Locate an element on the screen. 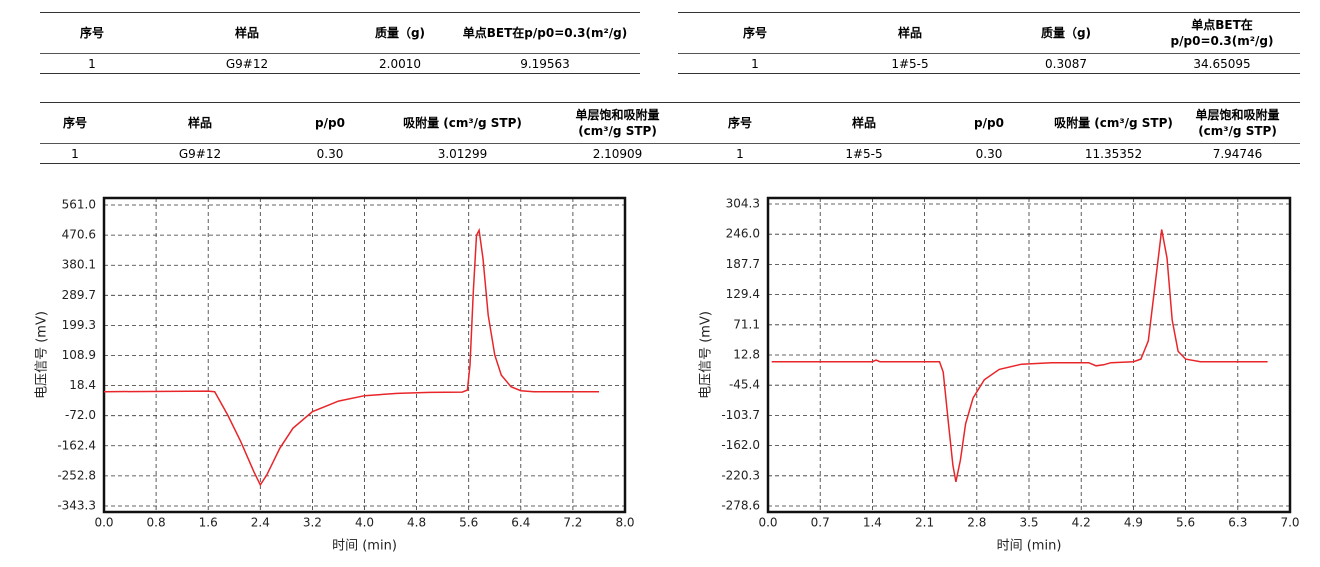 The width and height of the screenshot is (1320, 567). y-tick-label: -220.3 is located at coordinates (740, 475).